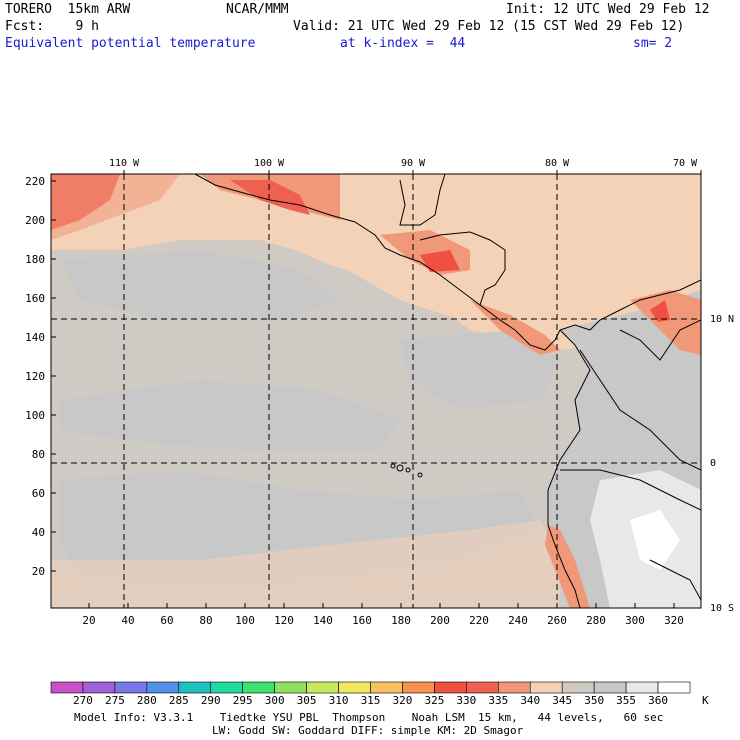  I want to click on colorbar-label: 280, so click(147, 700).